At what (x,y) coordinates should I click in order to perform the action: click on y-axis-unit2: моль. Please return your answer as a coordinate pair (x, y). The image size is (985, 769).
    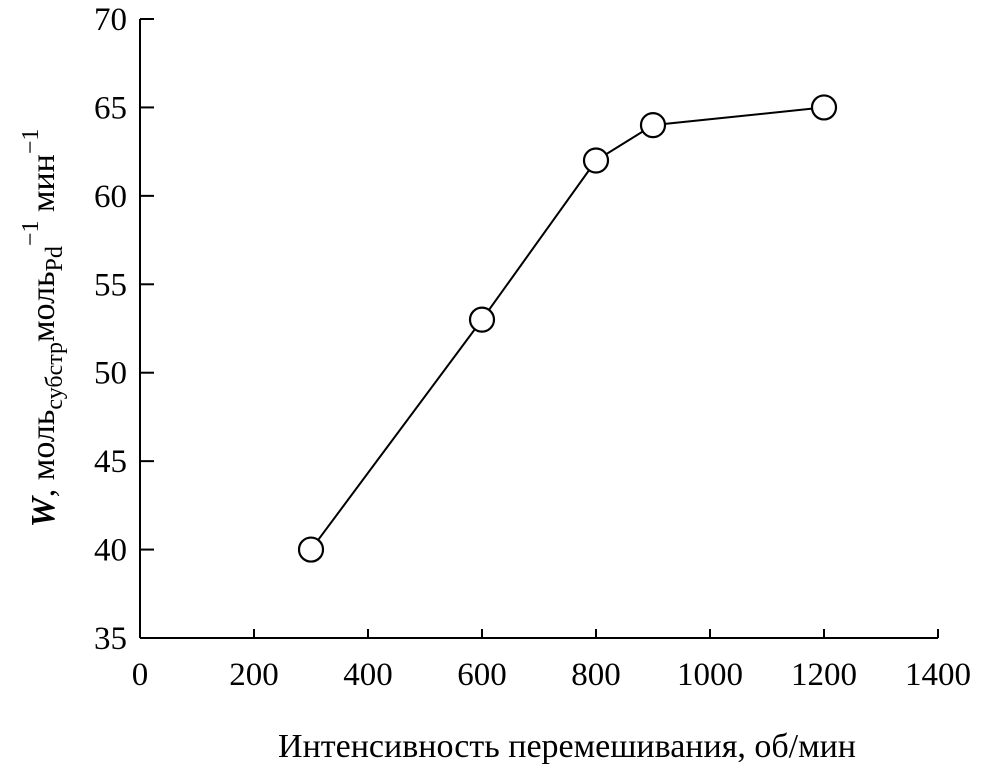
    Looking at the image, I should click on (43, 306).